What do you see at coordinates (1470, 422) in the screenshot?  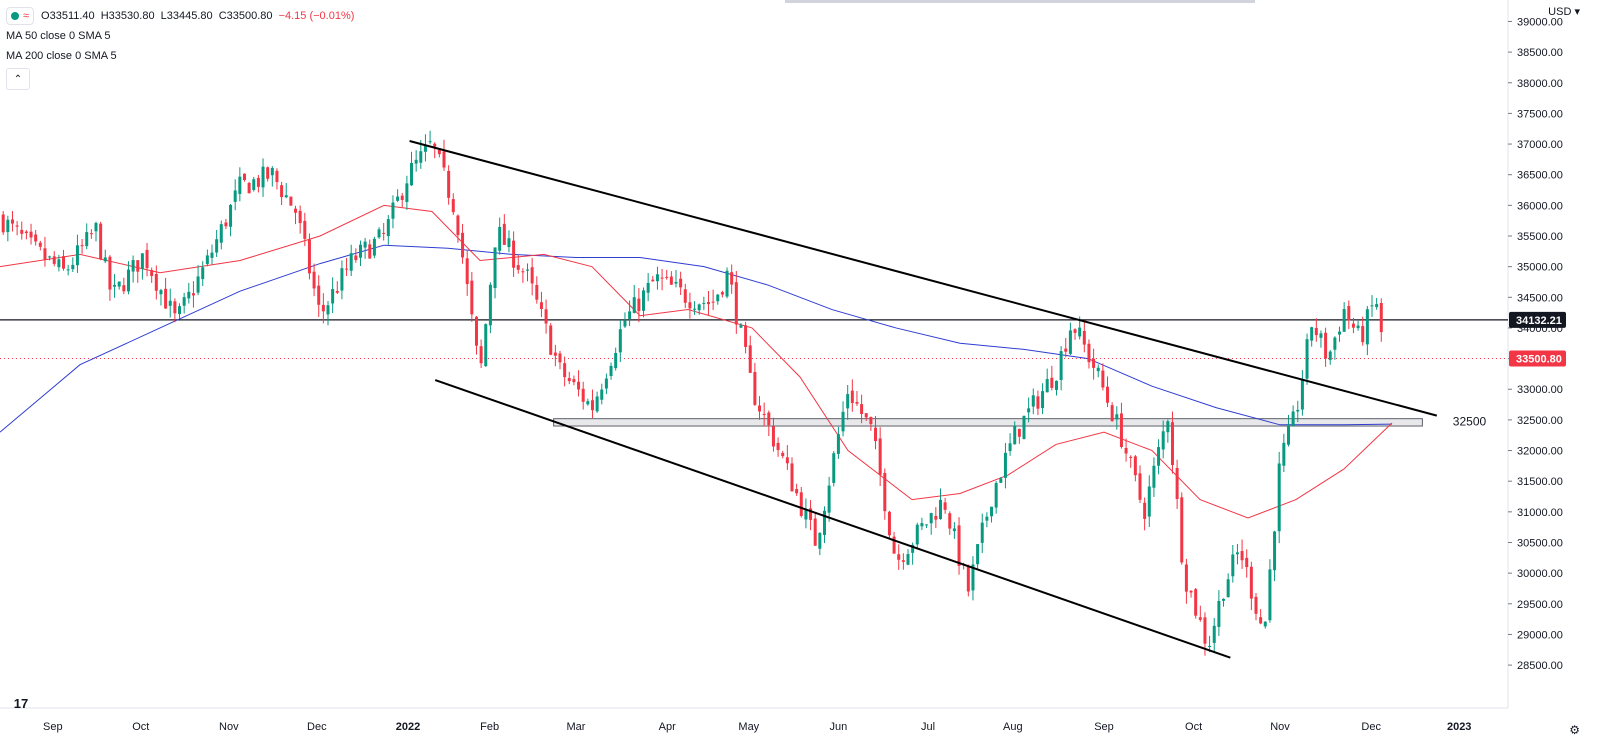 I see `support-zone-label: 32500` at bounding box center [1470, 422].